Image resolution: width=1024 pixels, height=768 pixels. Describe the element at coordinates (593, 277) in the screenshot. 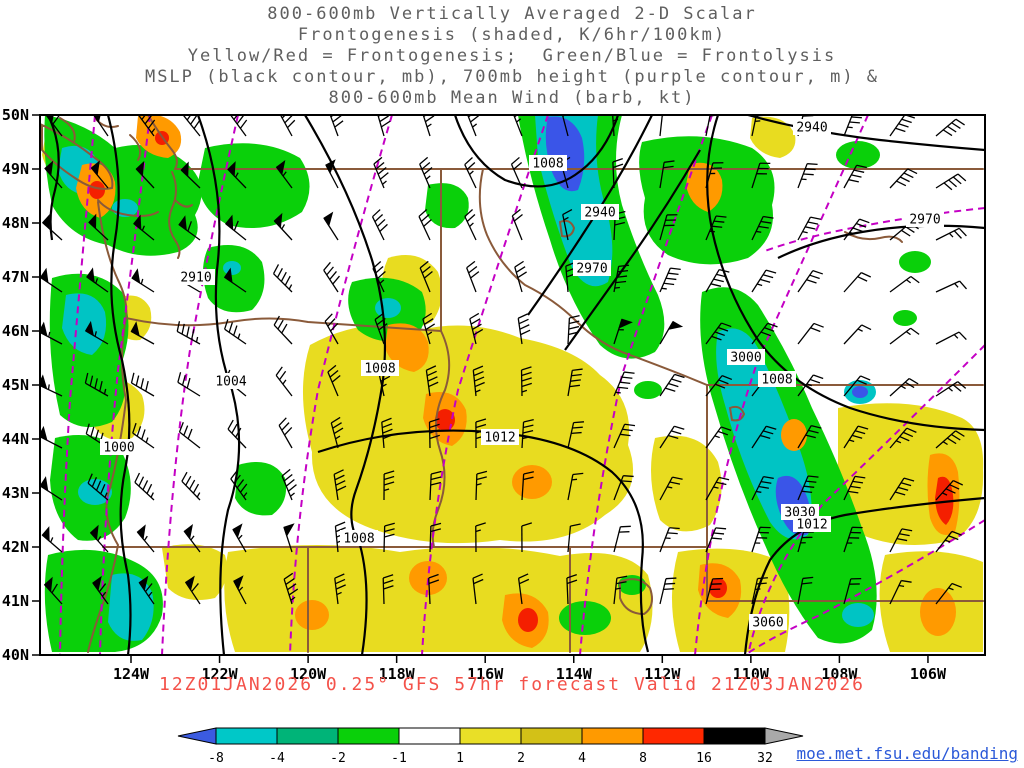

I see `id-mt-border` at that location.